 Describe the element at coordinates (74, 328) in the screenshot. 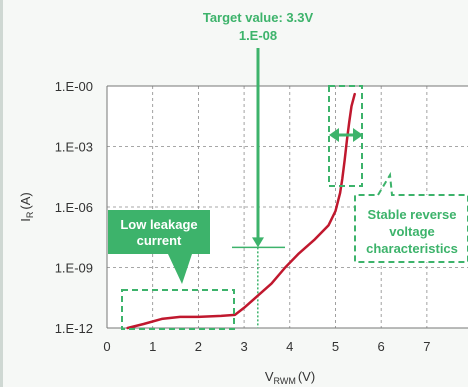

I see `y-tick-label: 1.E-12` at that location.